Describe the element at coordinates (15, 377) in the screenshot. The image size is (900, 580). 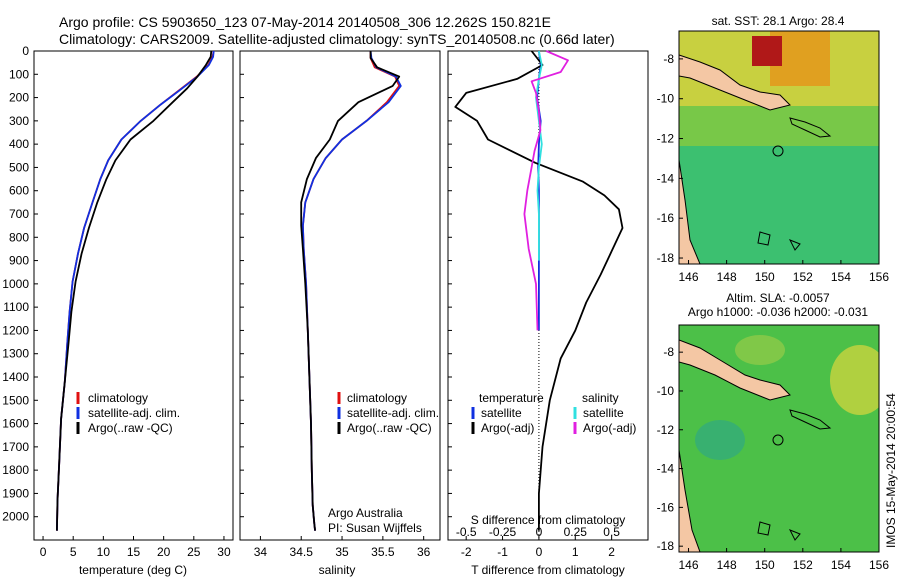
I see `y-tick-label: 1400` at that location.